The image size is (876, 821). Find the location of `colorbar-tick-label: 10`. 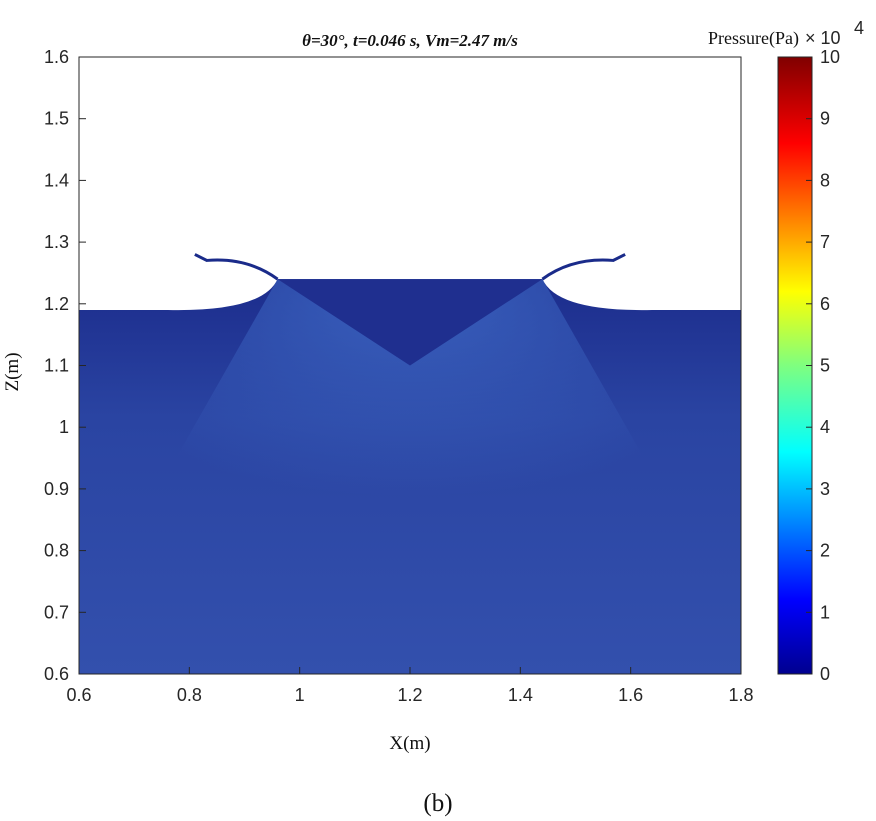

colorbar-tick-label: 10 is located at coordinates (830, 57).